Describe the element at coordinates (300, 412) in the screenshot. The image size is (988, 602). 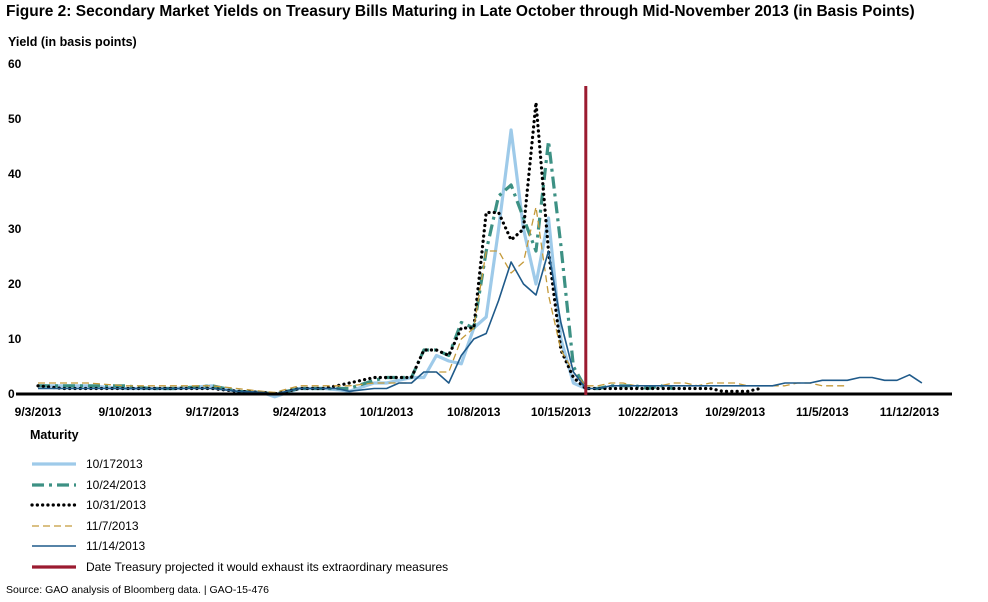
I see `x-tick-label: 9/24/2013` at that location.